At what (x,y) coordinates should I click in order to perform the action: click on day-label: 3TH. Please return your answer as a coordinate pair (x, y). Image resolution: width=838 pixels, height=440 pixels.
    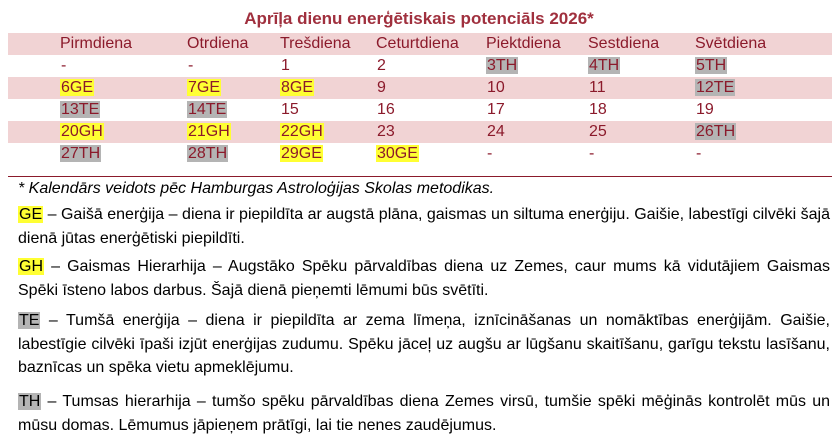
    Looking at the image, I should click on (502, 65).